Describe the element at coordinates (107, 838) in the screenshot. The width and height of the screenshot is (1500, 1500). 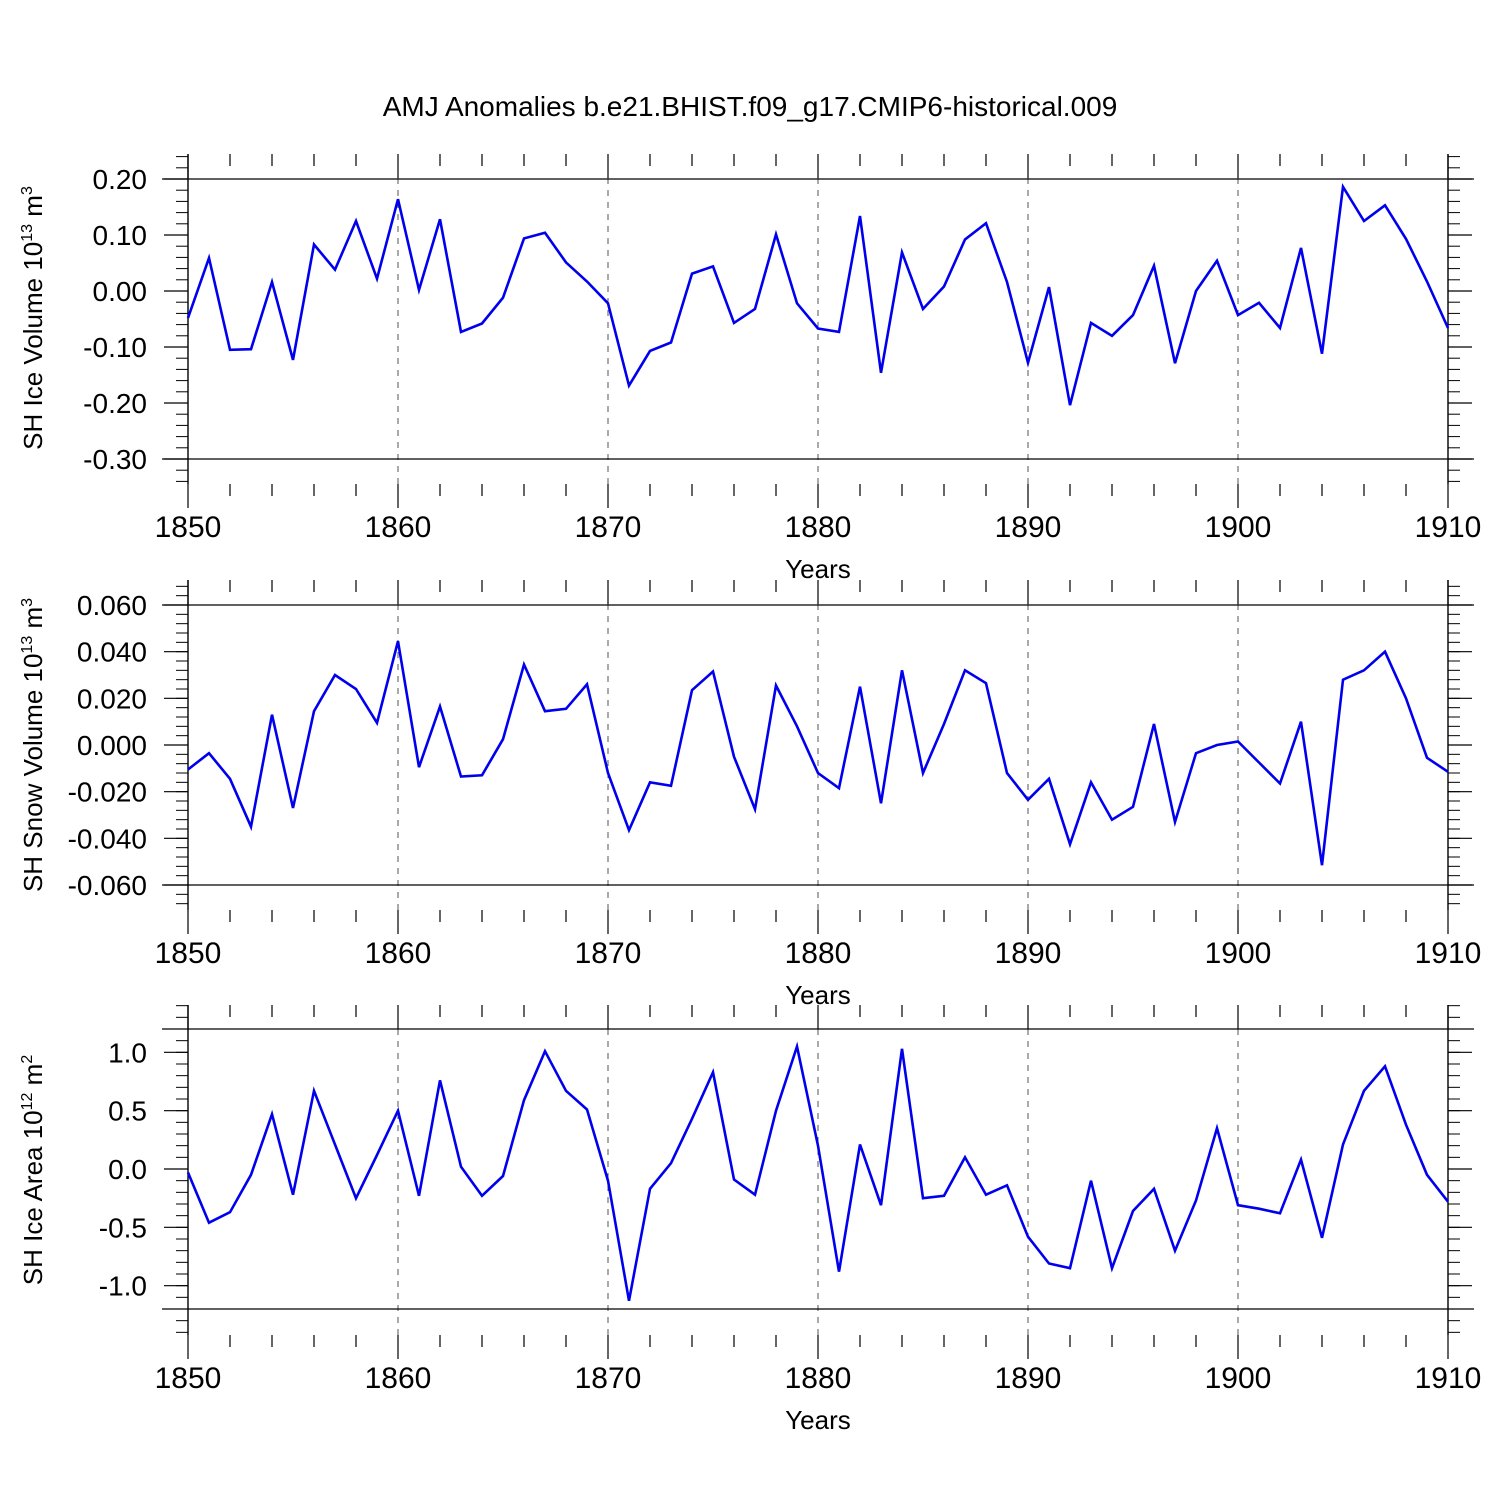
I see `snow-volume-ytick-label: -0.040` at that location.